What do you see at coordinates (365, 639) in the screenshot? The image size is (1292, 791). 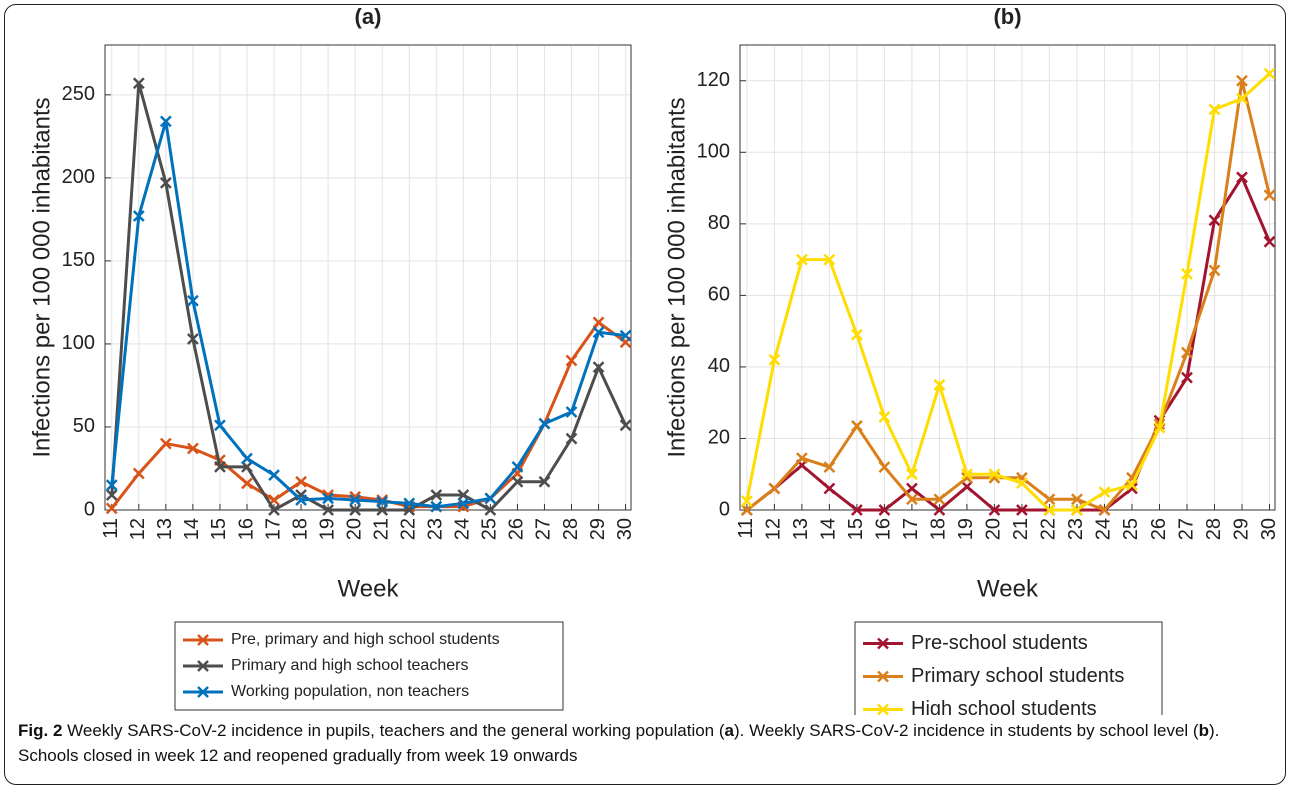 I see `legend-label: Pre, primary and high school students` at bounding box center [365, 639].